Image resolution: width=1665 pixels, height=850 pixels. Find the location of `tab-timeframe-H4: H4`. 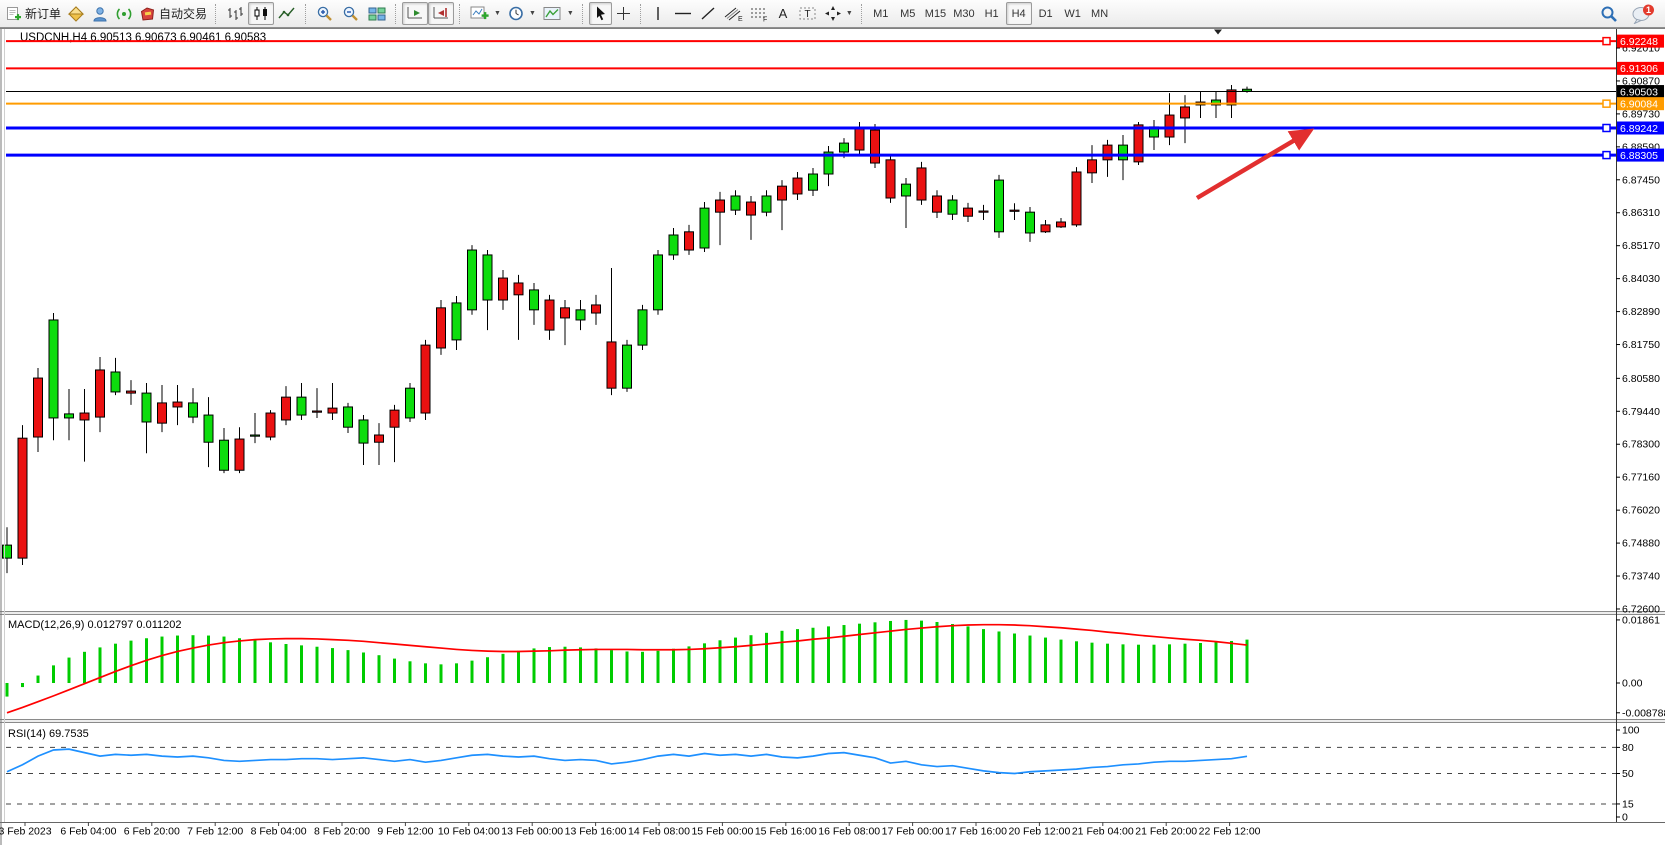

tab-timeframe-H4: H4 is located at coordinates (1018, 13).